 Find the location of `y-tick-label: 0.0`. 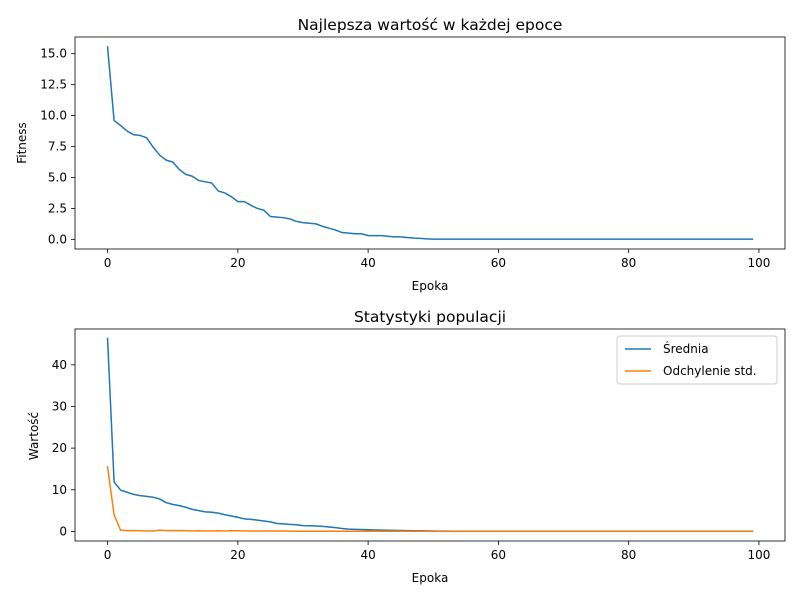

y-tick-label: 0.0 is located at coordinates (57, 239).